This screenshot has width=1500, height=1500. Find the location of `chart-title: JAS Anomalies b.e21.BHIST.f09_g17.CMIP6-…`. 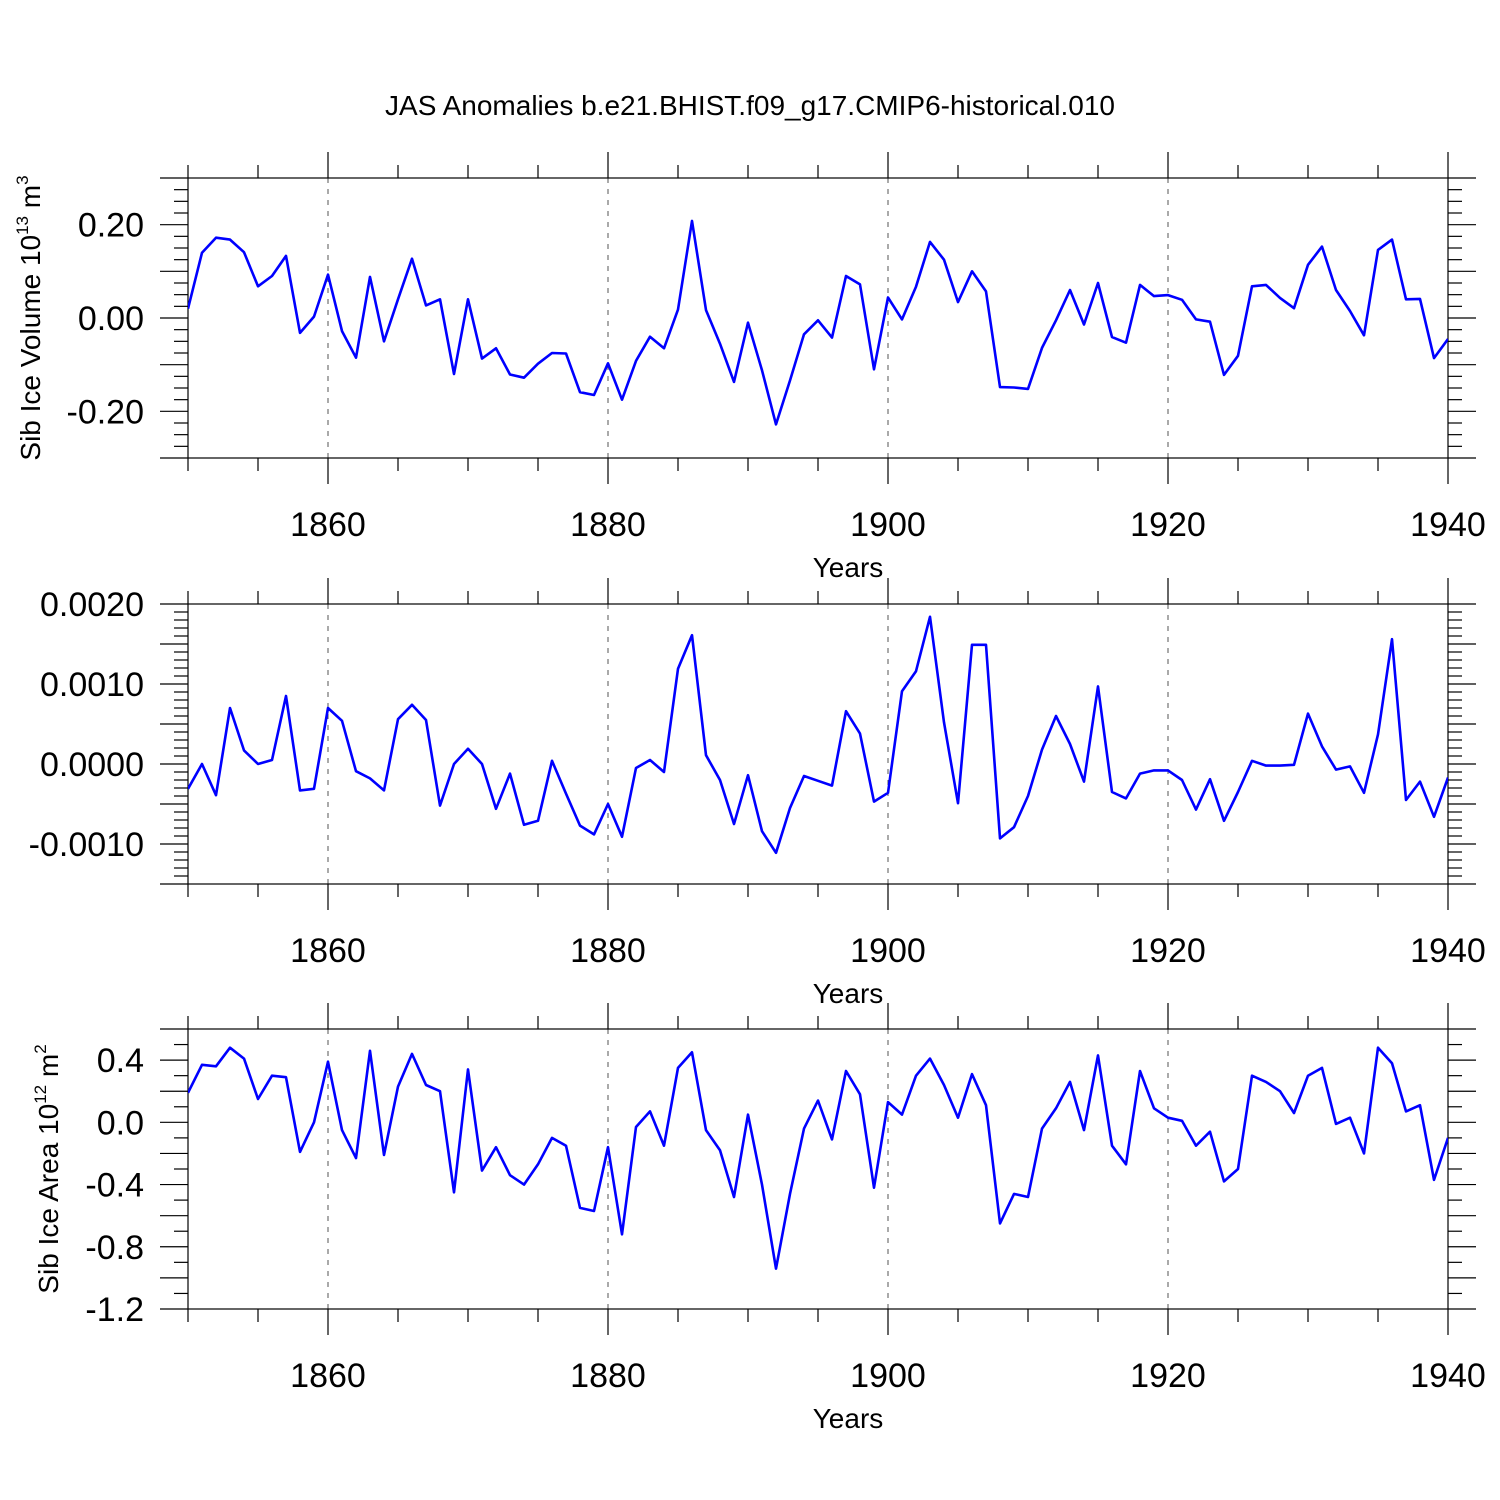

chart-title: JAS Anomalies b.e21.BHIST.f09_g17.CMIP6-… is located at coordinates (750, 105).